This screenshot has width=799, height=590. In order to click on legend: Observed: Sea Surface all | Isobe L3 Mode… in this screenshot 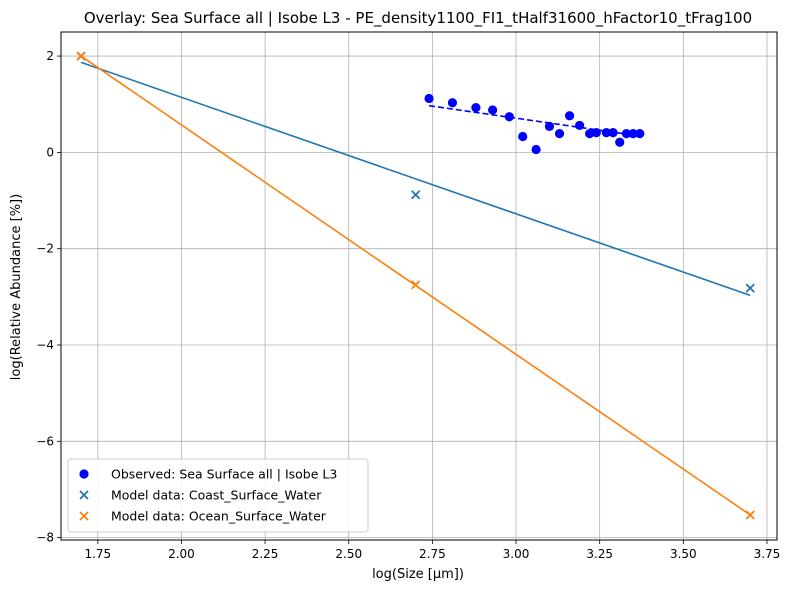, I will do `click(218, 495)`.